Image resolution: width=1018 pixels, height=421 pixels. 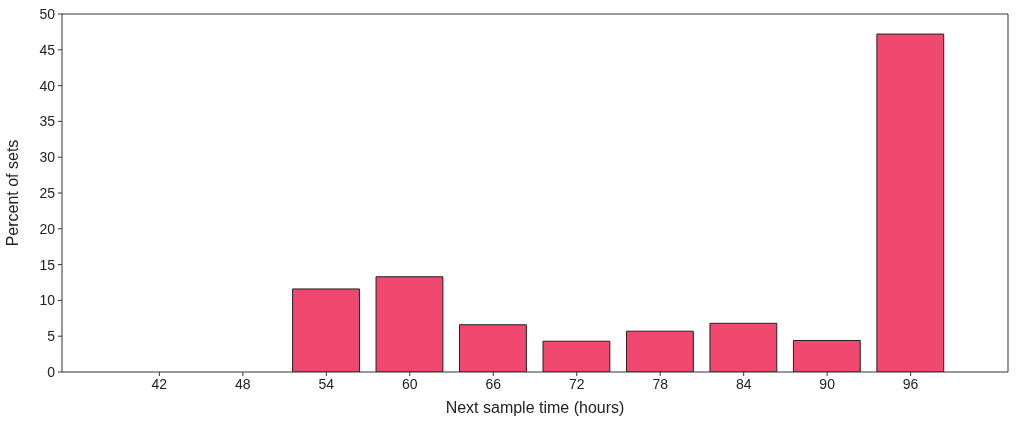 I want to click on y-tick-label: 0, so click(x=51, y=371).